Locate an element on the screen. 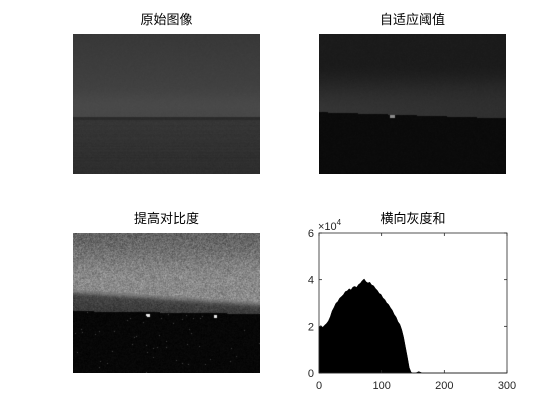 The image size is (560, 420). contrast-enhanced-title: 提高对比度 is located at coordinates (166, 218).